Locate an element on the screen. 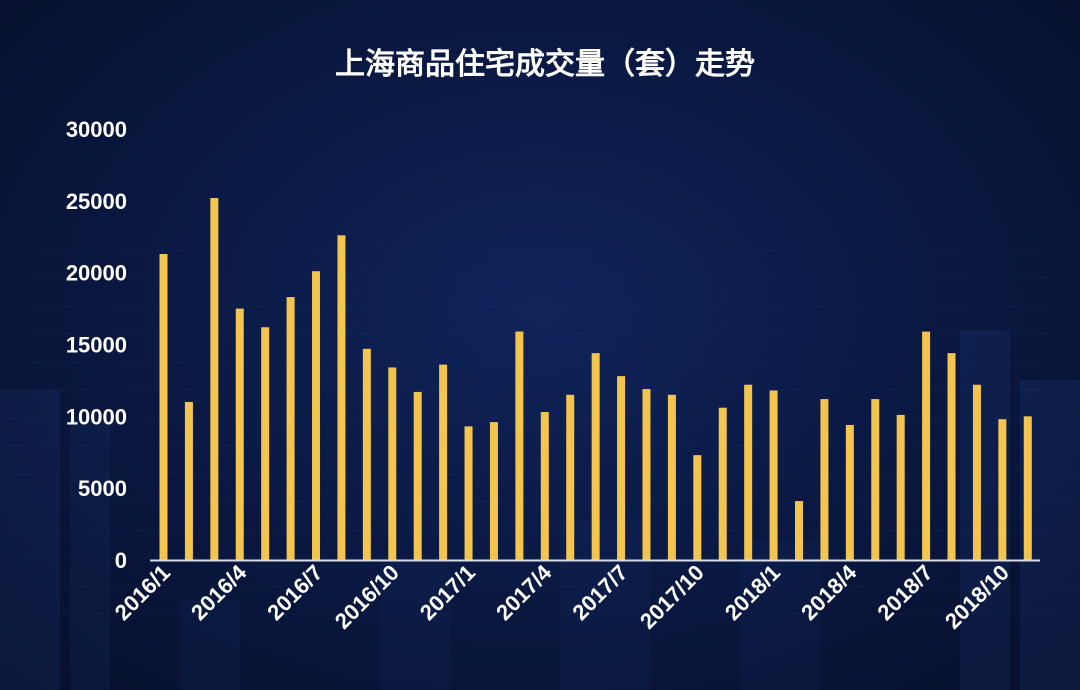  x-tick-label: 2016/10 is located at coordinates (367, 597).